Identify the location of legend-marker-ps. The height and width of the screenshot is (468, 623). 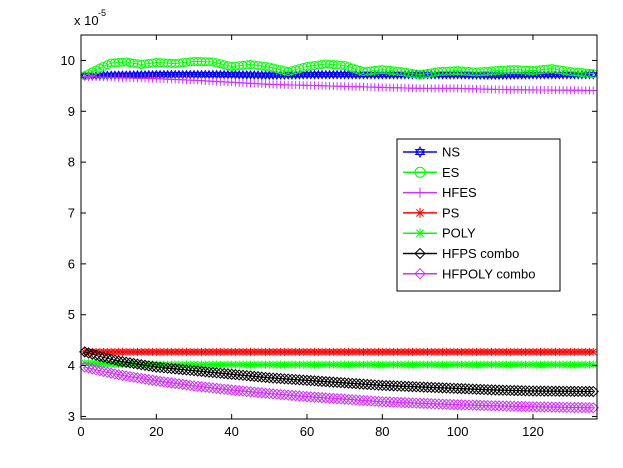
(420, 212).